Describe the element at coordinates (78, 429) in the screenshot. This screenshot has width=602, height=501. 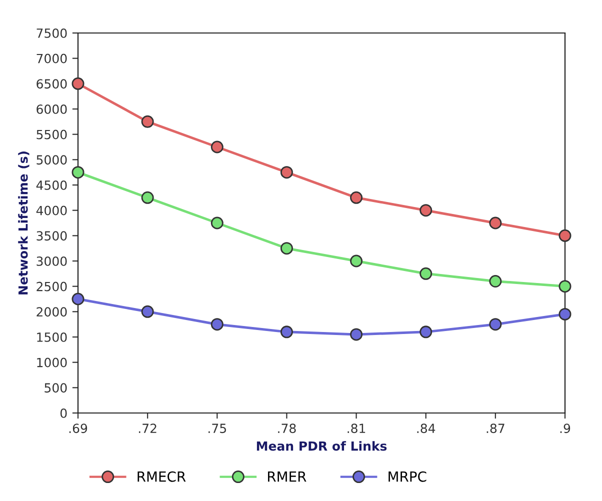
I see `x-tick-label: .69` at that location.